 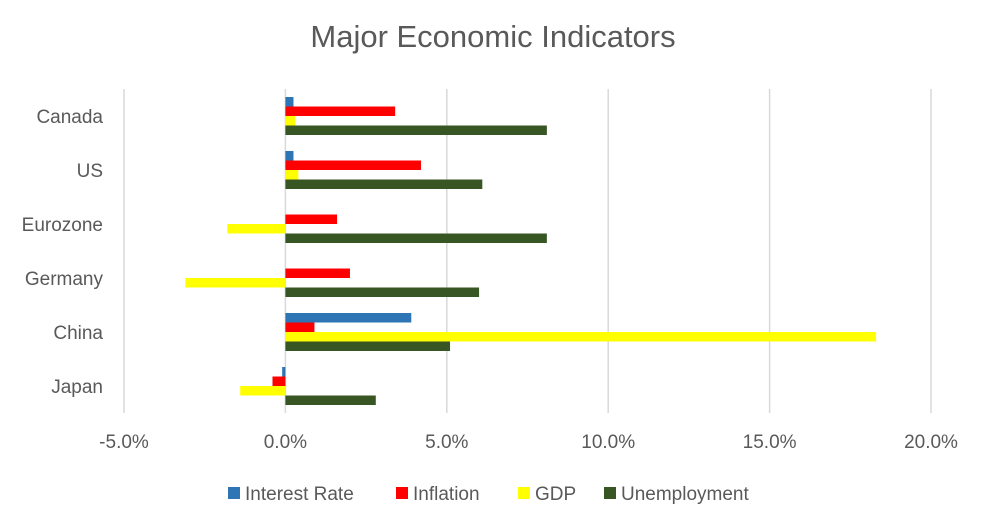 I want to click on x-tick-label: 5.0%, so click(x=446, y=442).